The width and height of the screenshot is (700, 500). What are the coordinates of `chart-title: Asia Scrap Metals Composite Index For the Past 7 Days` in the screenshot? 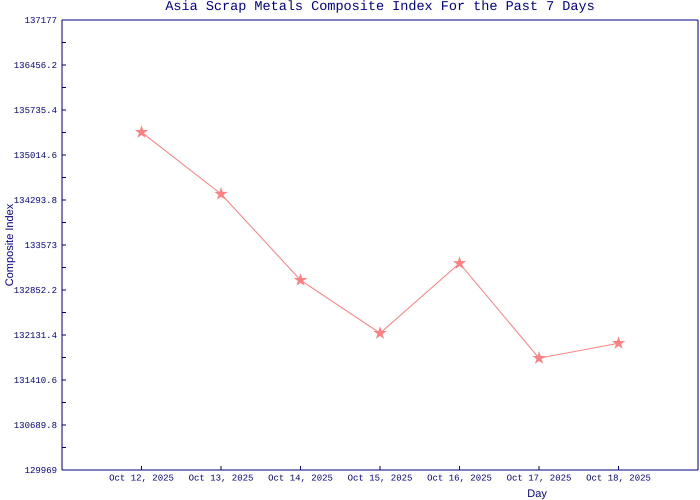 It's located at (380, 8).